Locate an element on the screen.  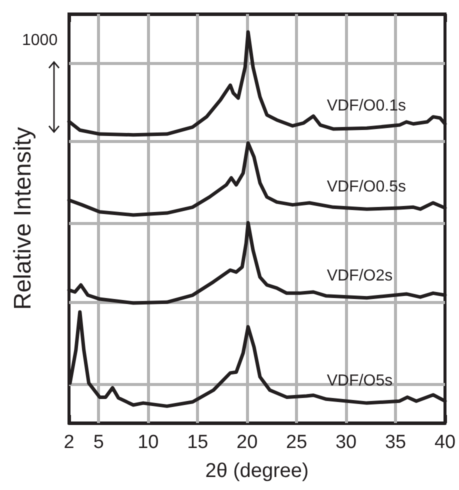
x-tick-label: 20 is located at coordinates (247, 442).